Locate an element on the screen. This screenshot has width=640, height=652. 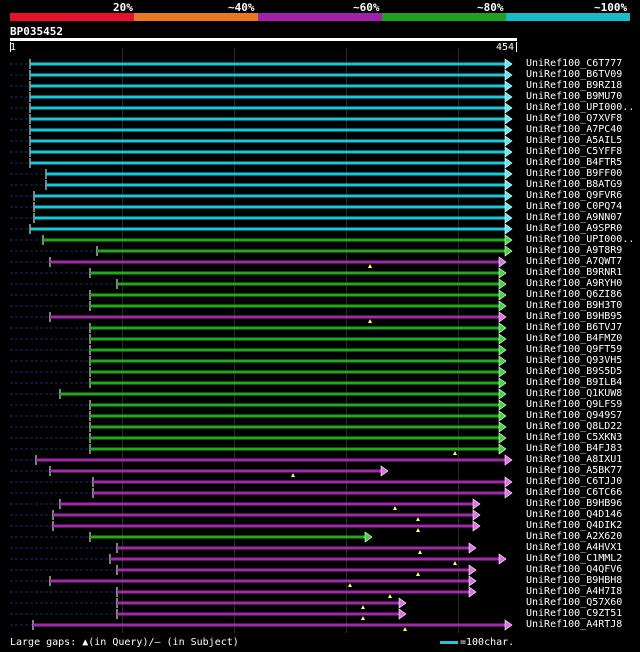
hit-label-link: UniRef100_B9H3T0 is located at coordinates (574, 305).